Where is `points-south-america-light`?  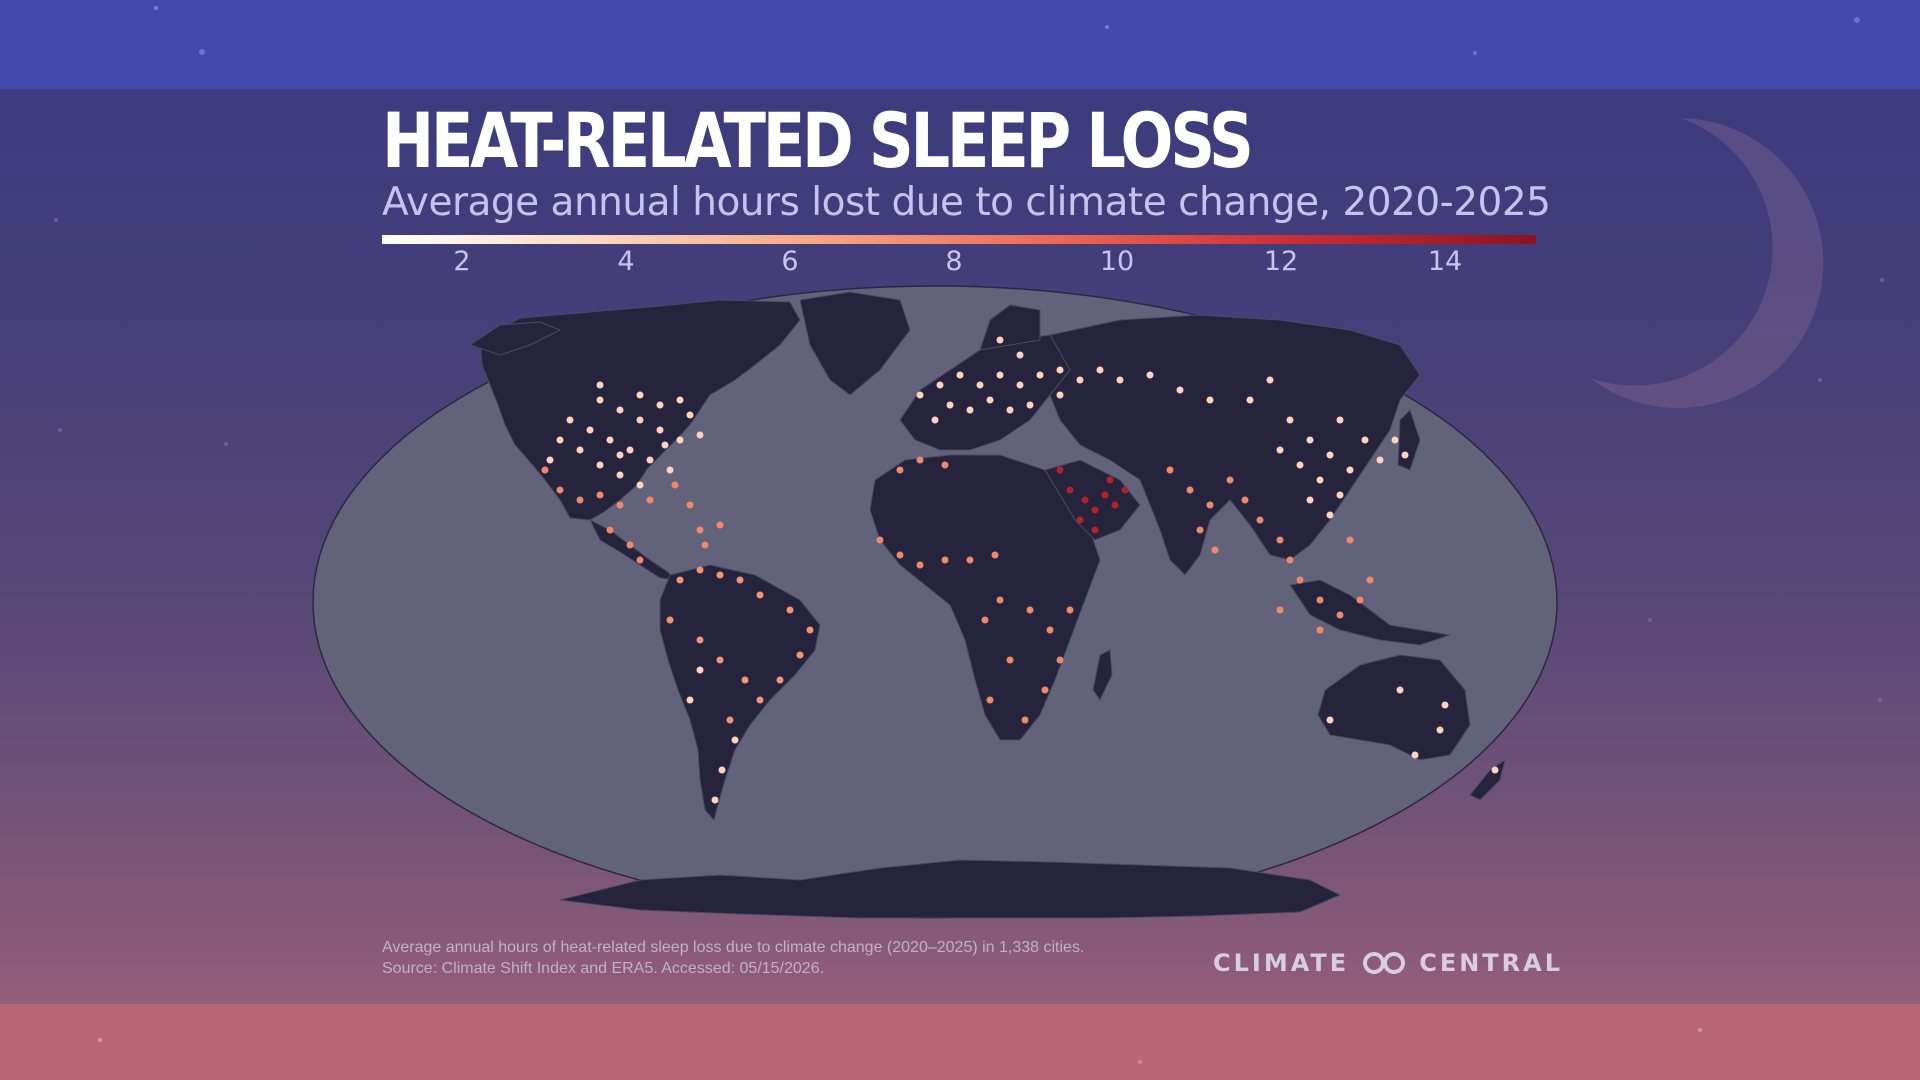 points-south-america-light is located at coordinates (712, 735).